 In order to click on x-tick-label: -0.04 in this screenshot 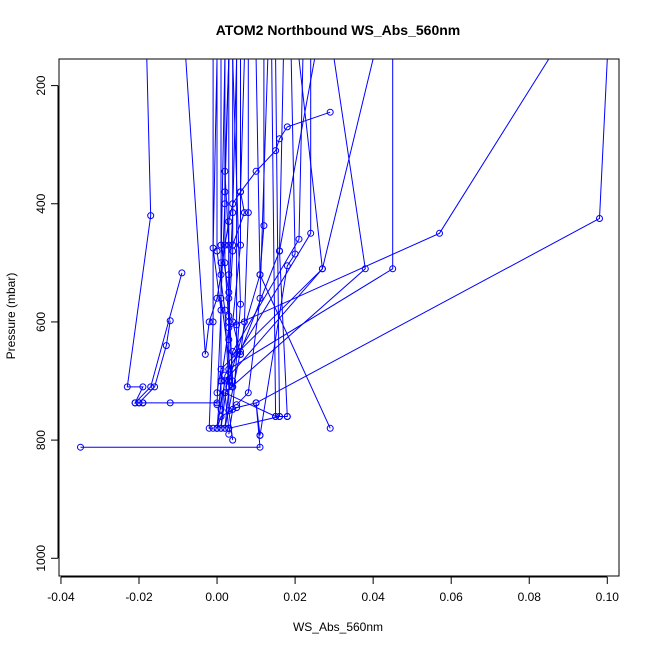, I will do `click(61, 597)`.